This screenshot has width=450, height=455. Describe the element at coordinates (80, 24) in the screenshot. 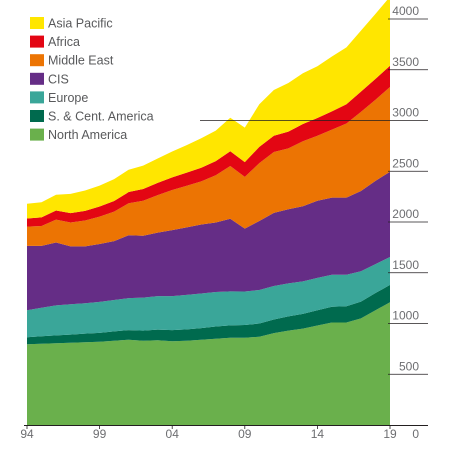

I see `legend-label-asia-pacific: Asia Pacific` at that location.